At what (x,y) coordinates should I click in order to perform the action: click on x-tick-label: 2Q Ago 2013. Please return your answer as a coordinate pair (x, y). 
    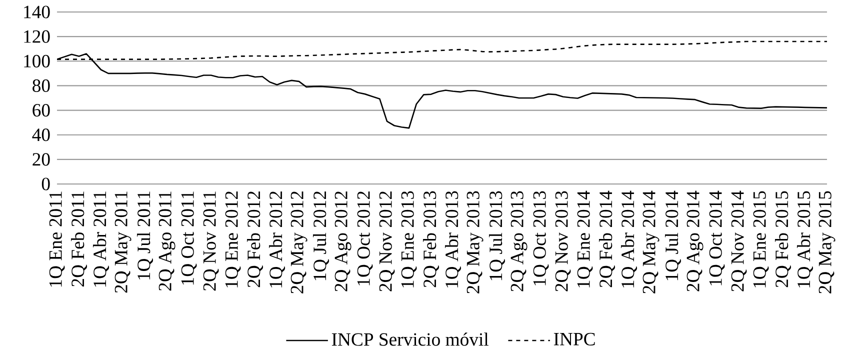
    Looking at the image, I should click on (519, 241).